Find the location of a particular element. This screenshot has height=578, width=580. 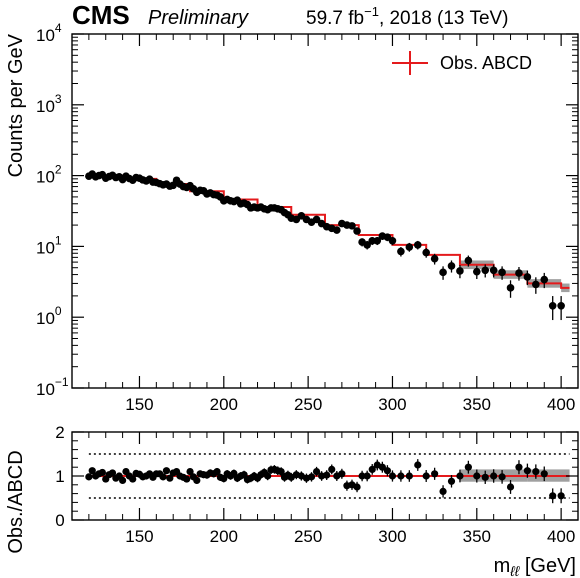

main-y-tick-label: 10−1 is located at coordinates (52, 387).